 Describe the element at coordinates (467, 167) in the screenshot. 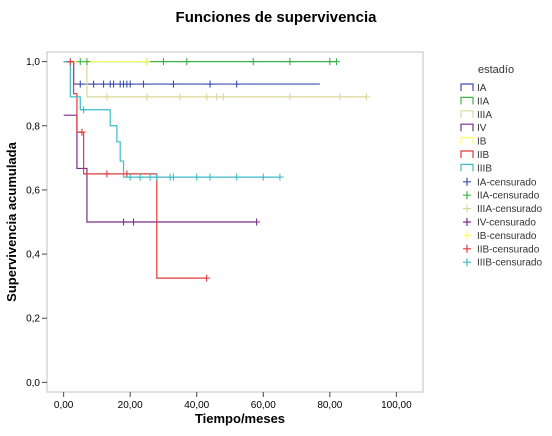

I see `legend-swatch-iiib` at that location.